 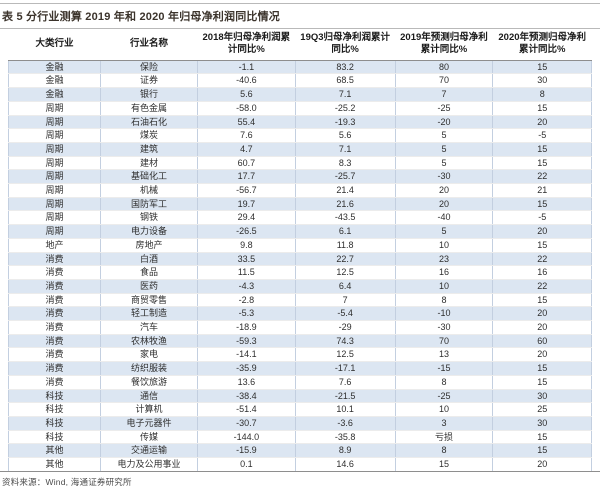 I want to click on value-2019-forecast-cell: 70, so click(x=444, y=81).